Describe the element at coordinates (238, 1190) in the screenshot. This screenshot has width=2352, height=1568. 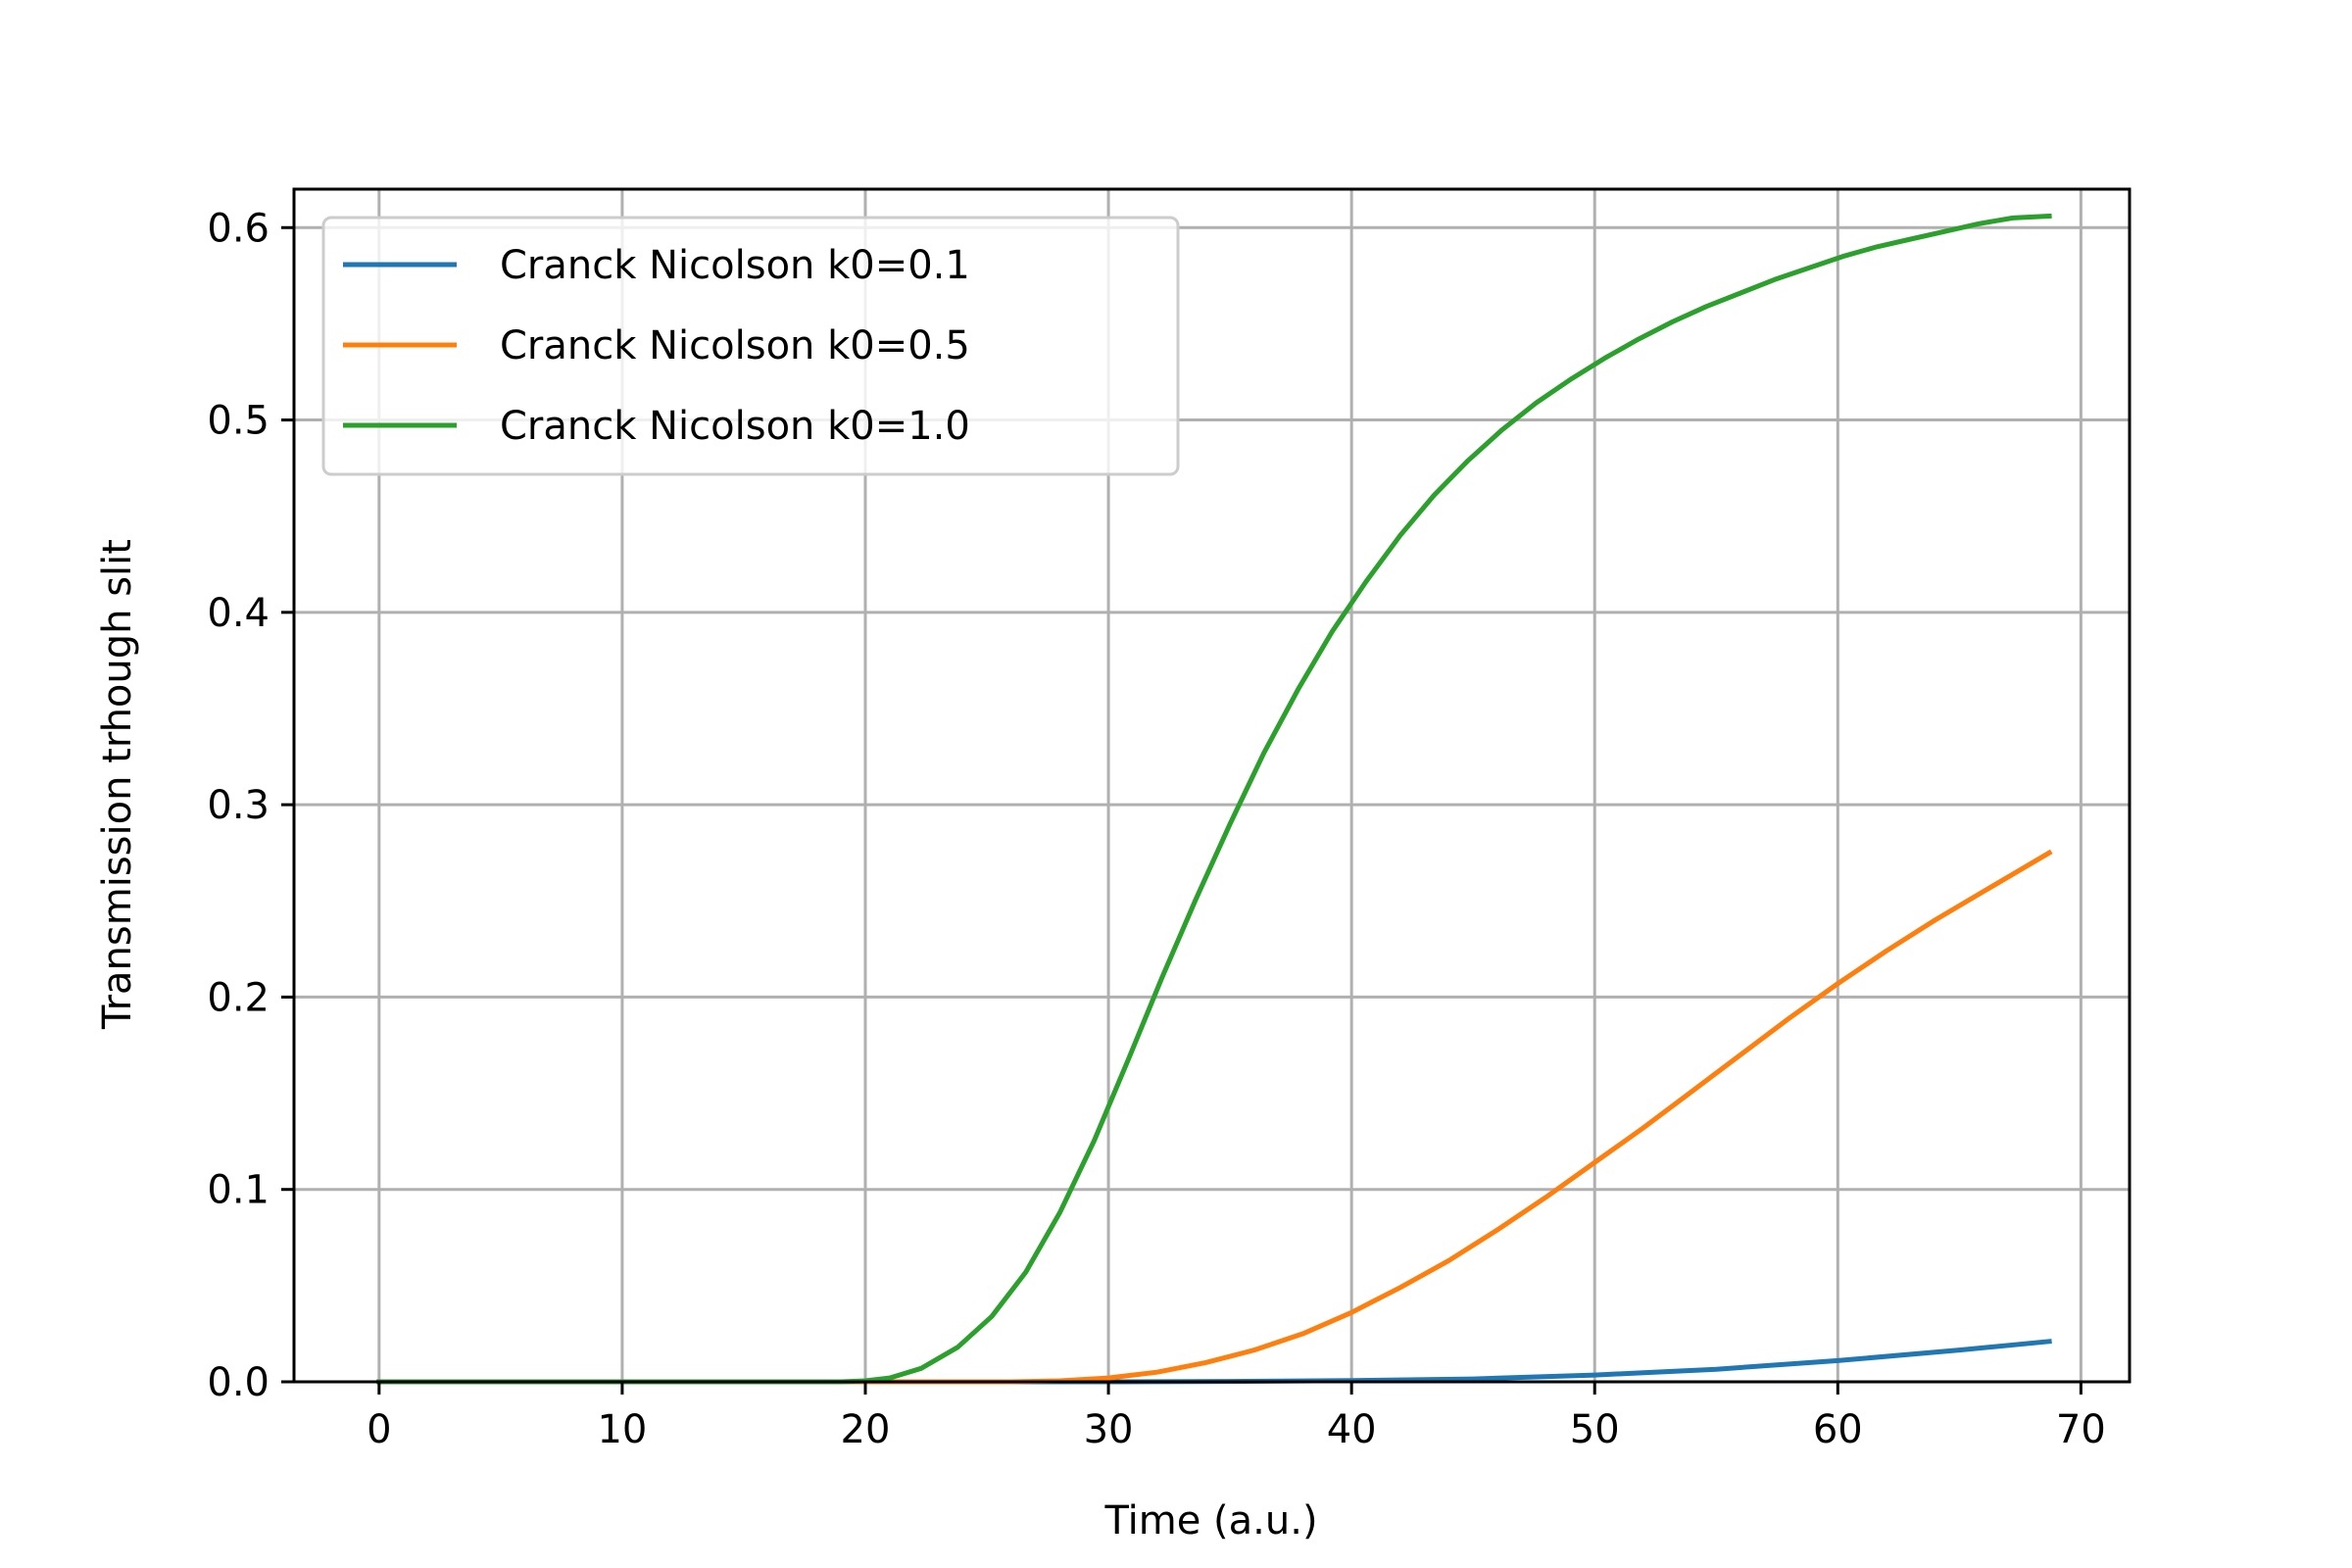
I see `y-tick-label: 0.1` at that location.